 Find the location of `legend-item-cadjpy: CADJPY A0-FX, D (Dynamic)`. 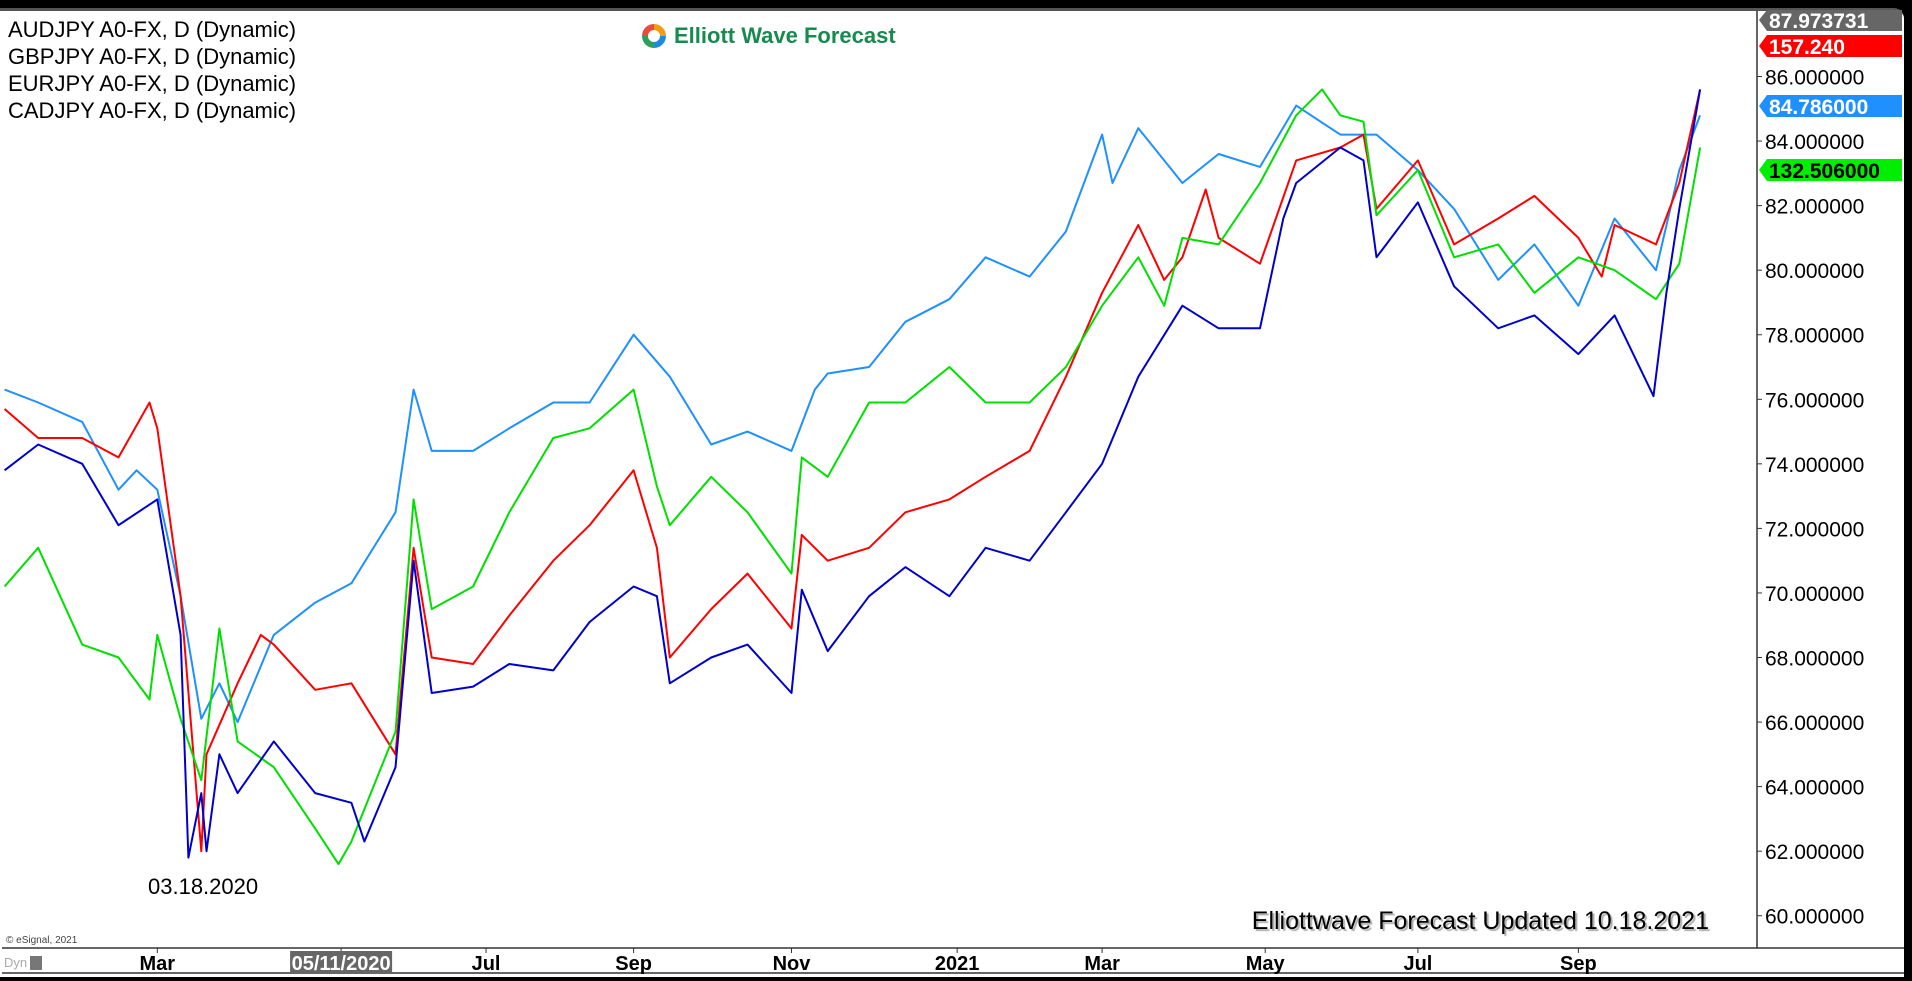

legend-item-cadjpy: CADJPY A0-FX, D (Dynamic) is located at coordinates (152, 110).